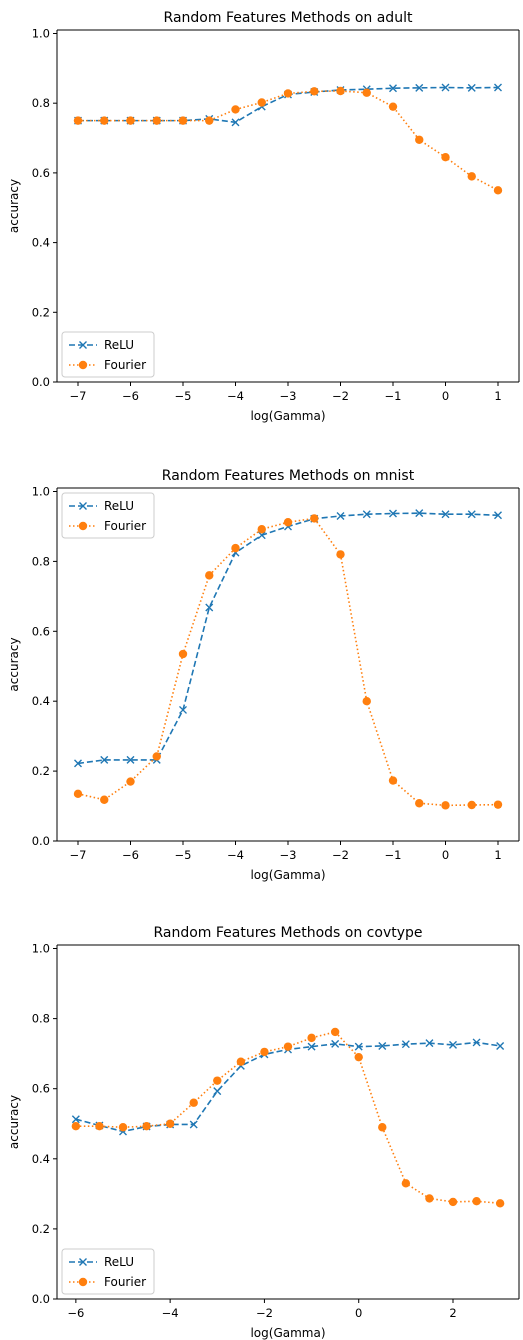 The width and height of the screenshot is (523, 1340). Describe the element at coordinates (452, 1313) in the screenshot. I see `x-tick-label: 2` at that location.